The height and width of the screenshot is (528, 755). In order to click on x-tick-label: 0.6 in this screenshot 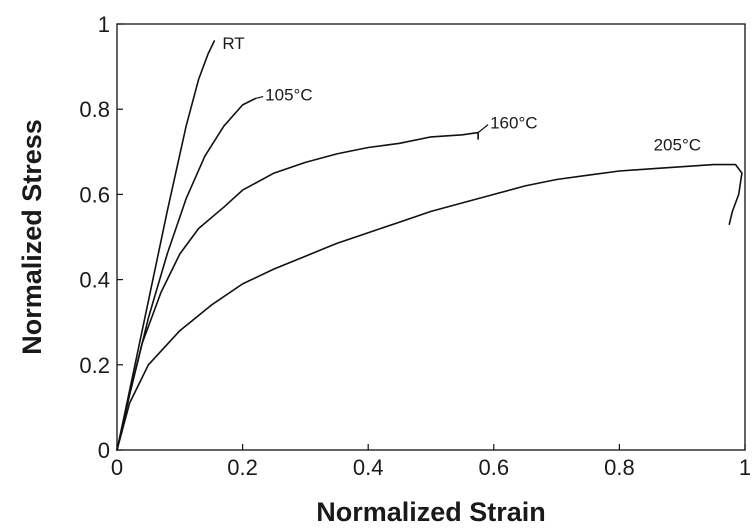, I will do `click(494, 467)`.